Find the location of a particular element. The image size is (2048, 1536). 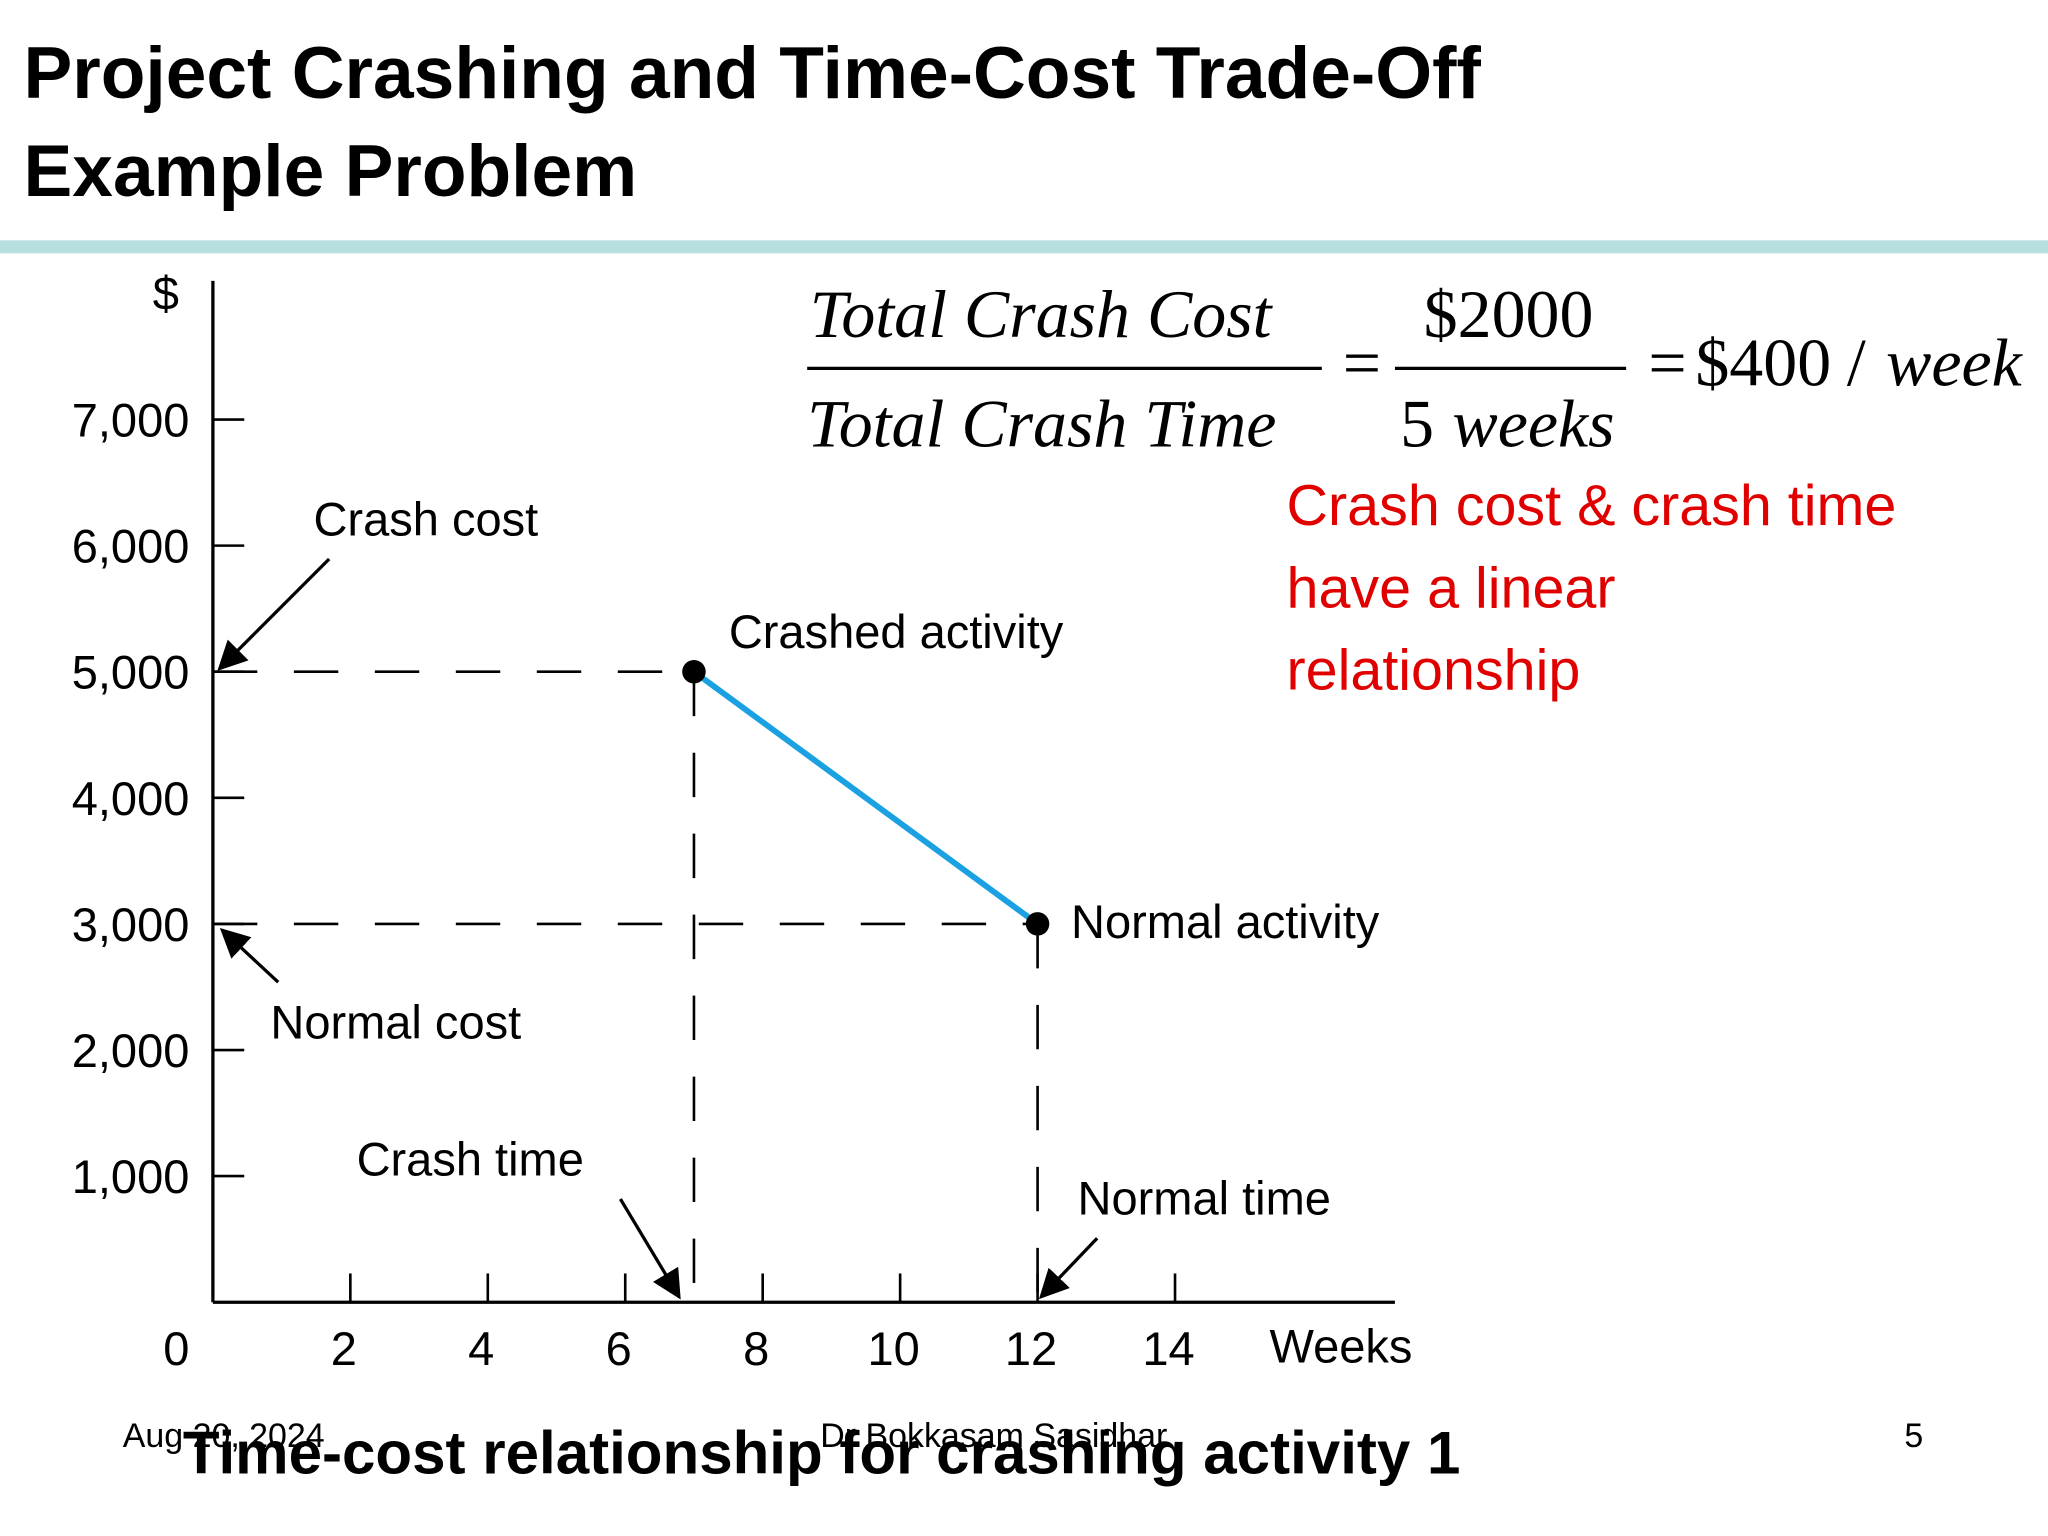

formula-text: week is located at coordinates (1955, 362).